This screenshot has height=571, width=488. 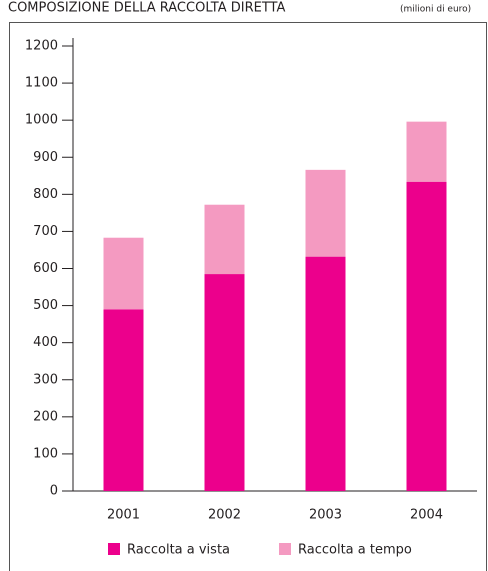 I want to click on y-tick-label: 100, so click(x=45, y=453).